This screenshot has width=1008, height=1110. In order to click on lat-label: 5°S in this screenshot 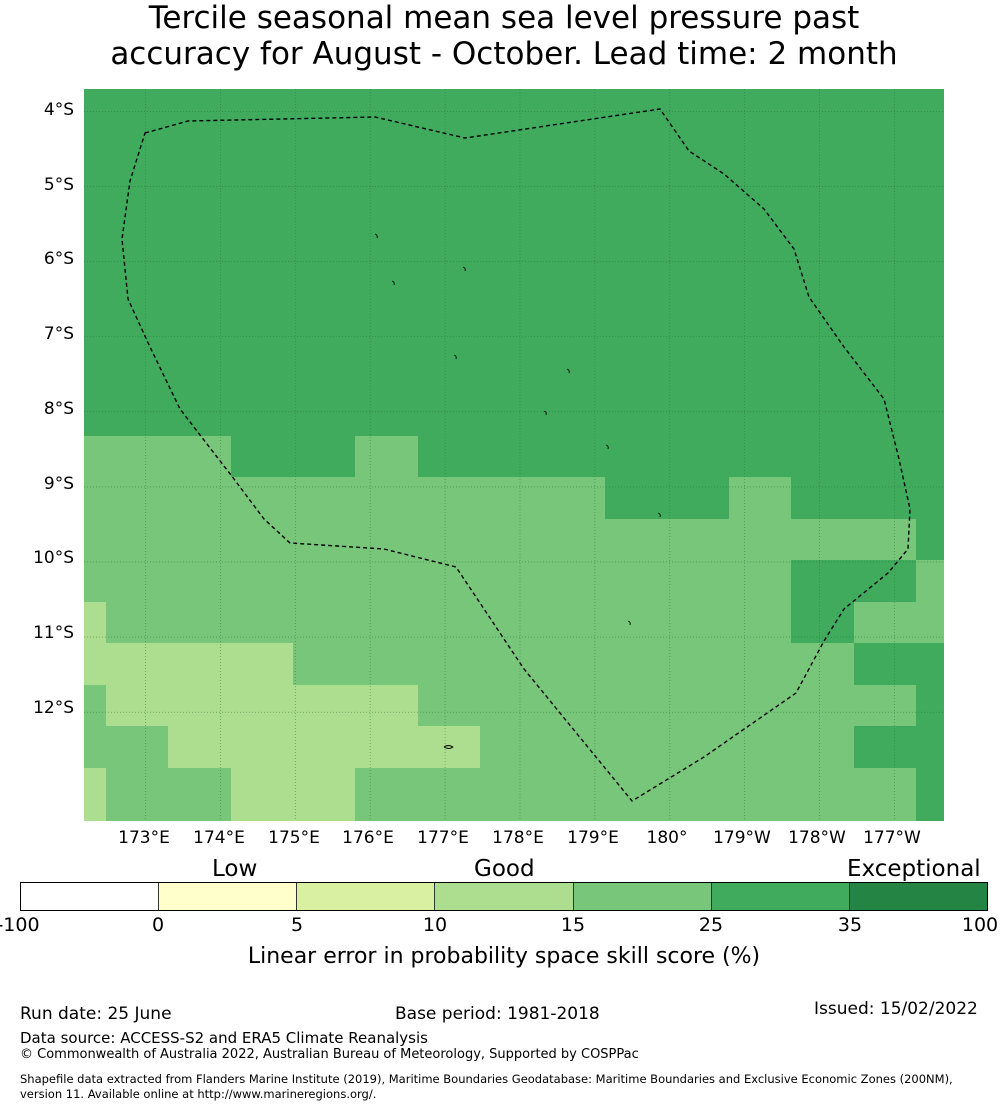, I will do `click(58, 185)`.